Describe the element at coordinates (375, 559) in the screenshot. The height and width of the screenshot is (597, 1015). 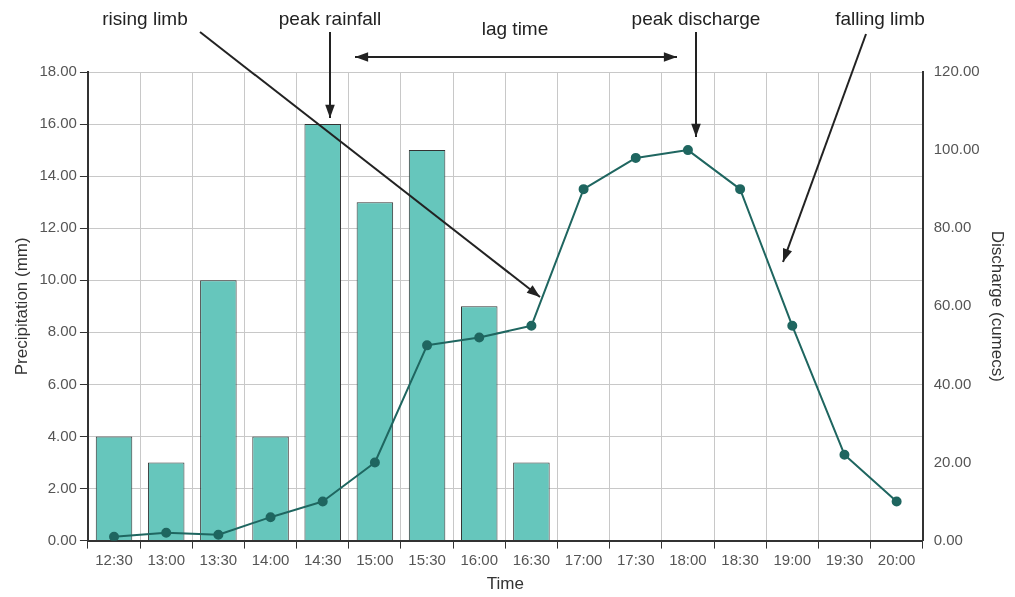
I see `x-tick-label: 15:00` at that location.